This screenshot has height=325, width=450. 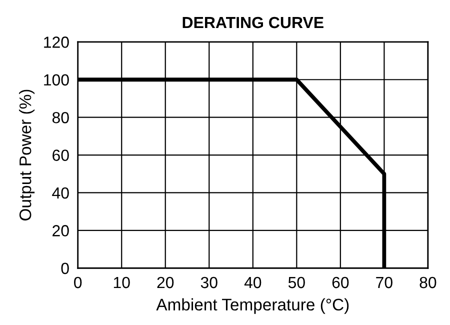 What do you see at coordinates (165, 282) in the screenshot?
I see `x-tick-label: 20` at bounding box center [165, 282].